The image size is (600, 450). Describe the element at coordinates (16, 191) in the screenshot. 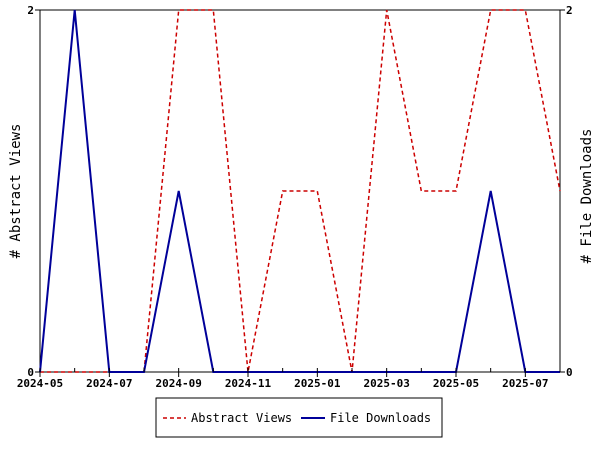

I see `y-axis-left-title: # Abstract Views` at that location.